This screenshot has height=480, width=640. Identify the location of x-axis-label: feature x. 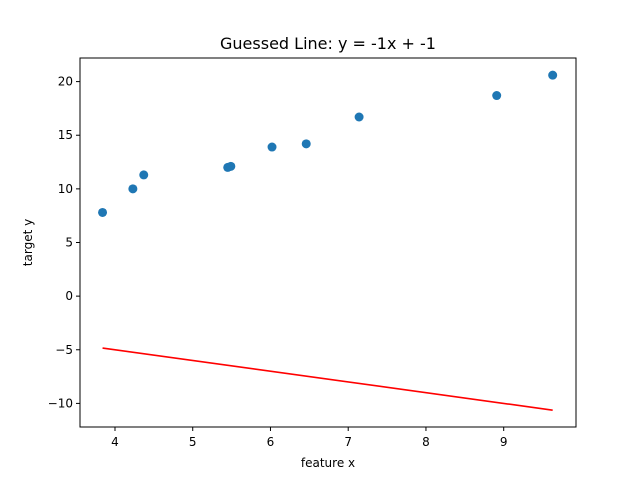
(328, 463).